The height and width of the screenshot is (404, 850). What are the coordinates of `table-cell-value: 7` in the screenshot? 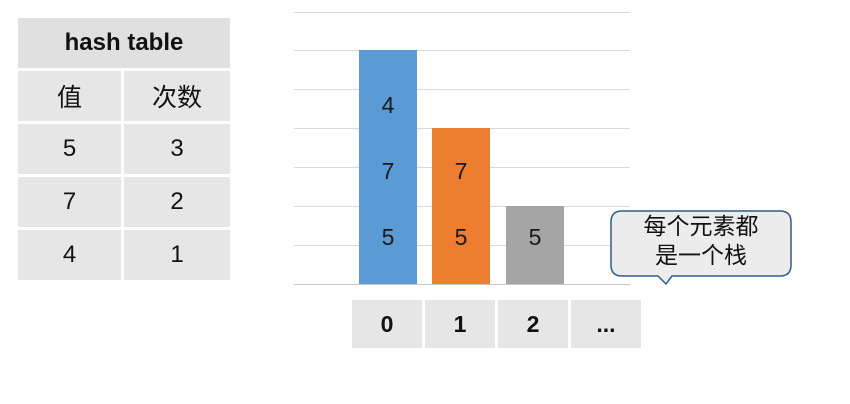 It's located at (69, 202).